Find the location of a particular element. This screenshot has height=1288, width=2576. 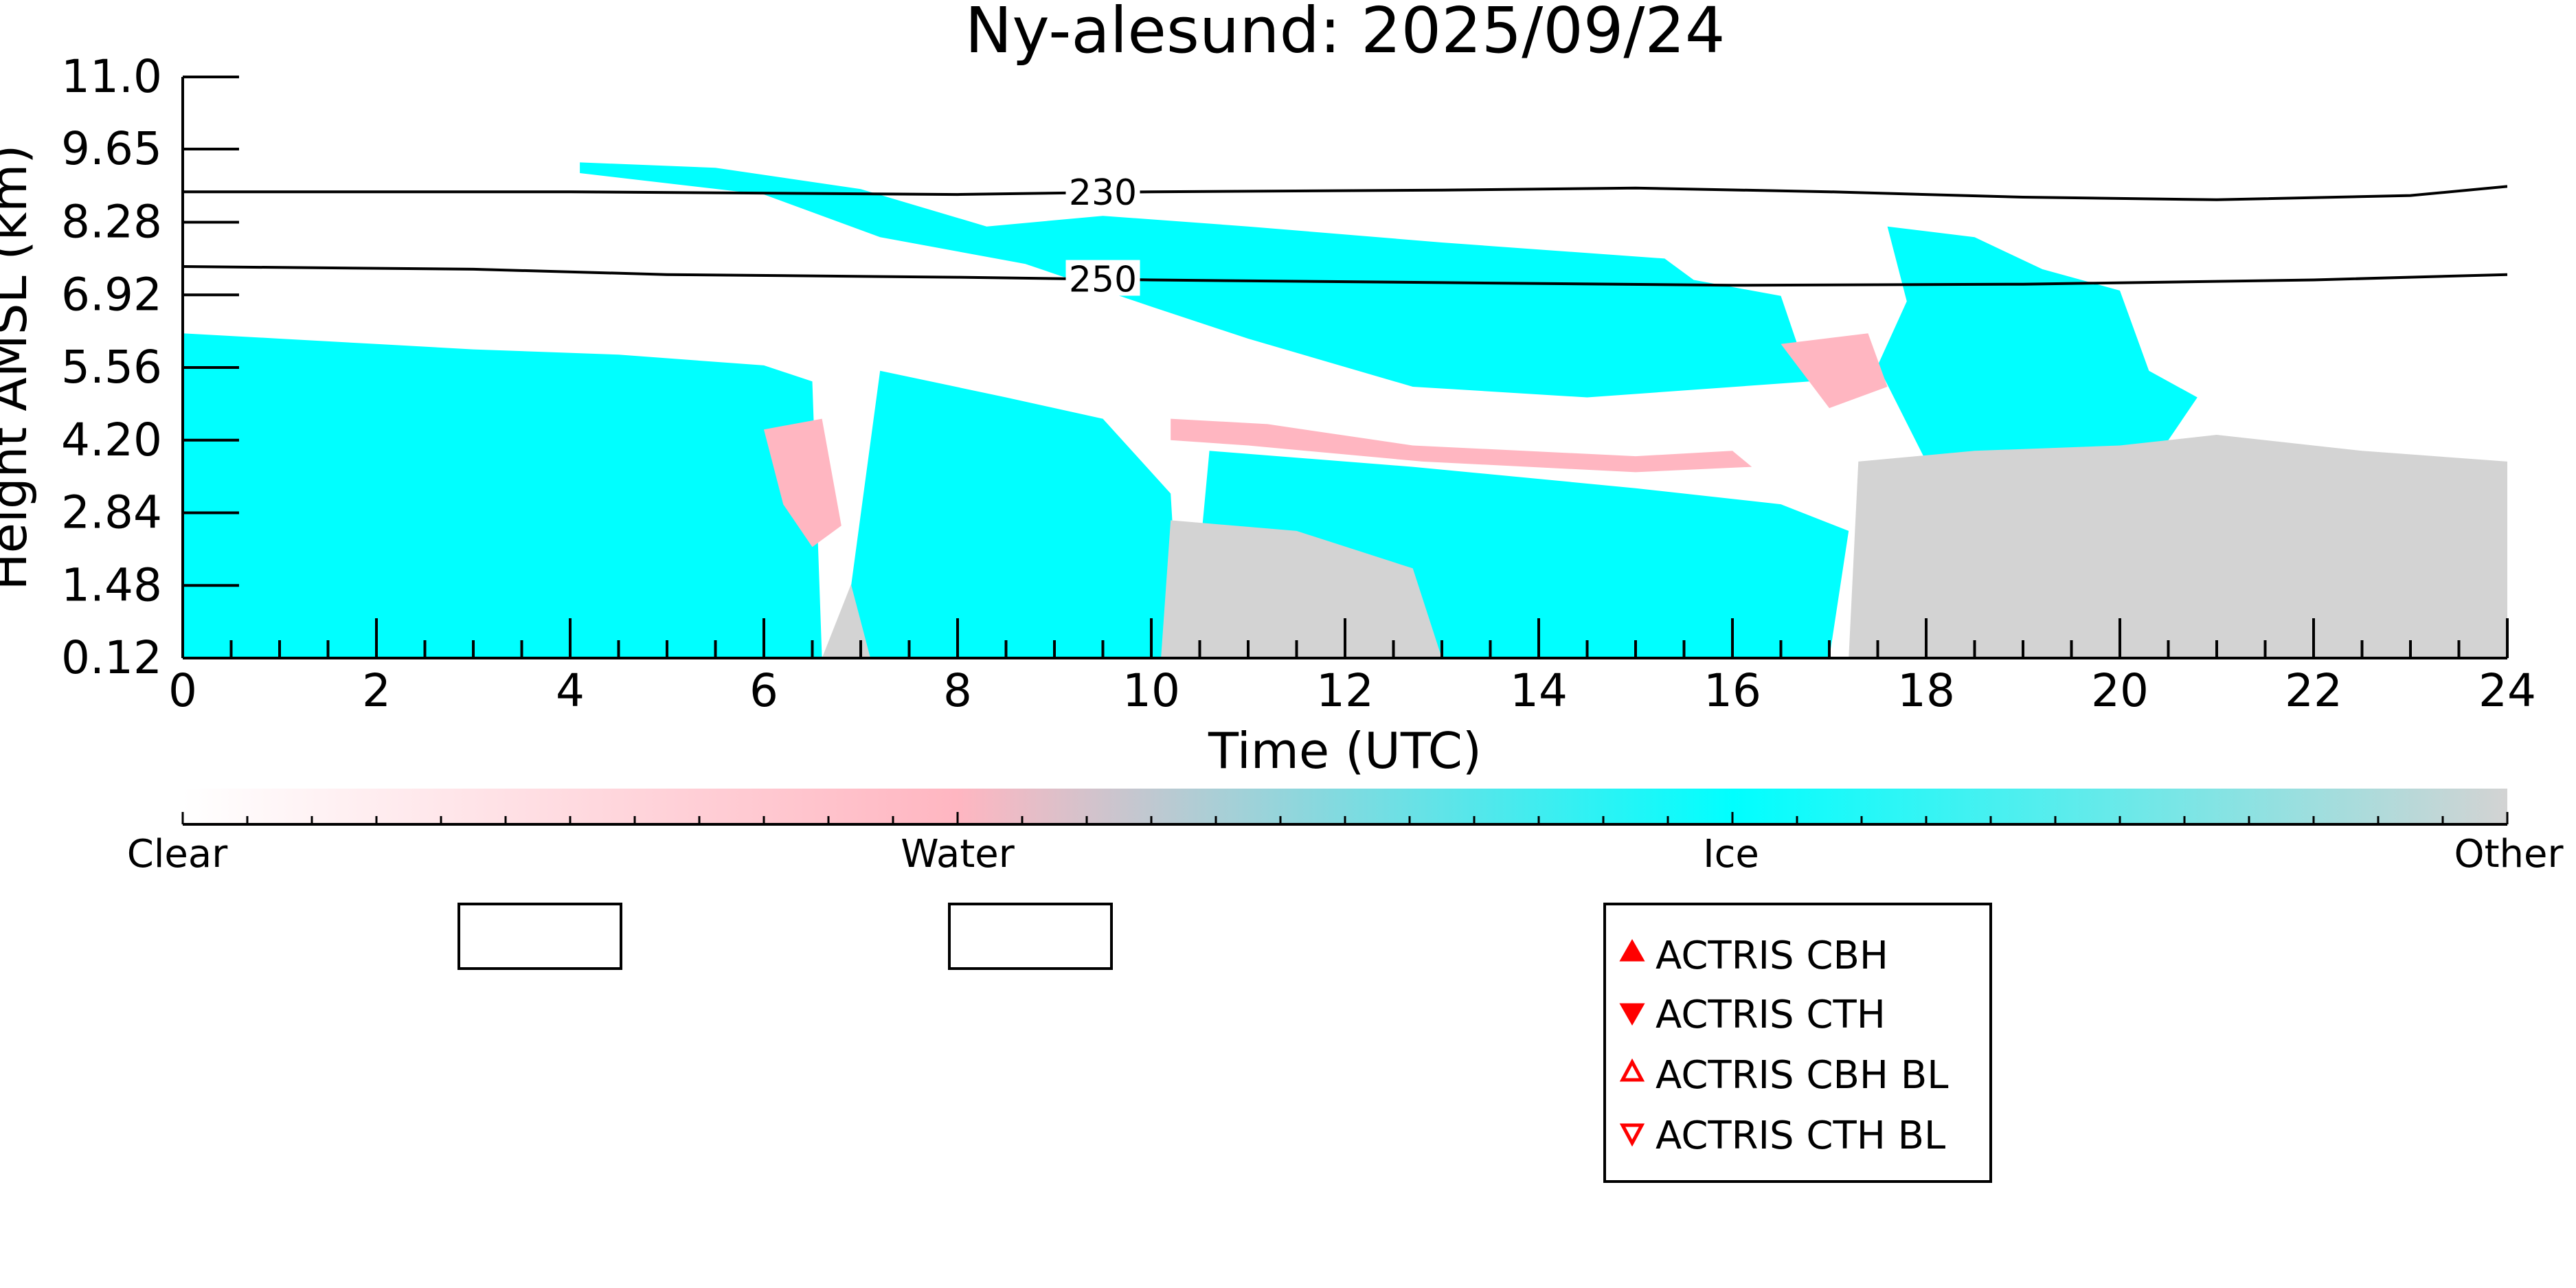

legend-label-cth-bl: ACTRIS CTH BL is located at coordinates (1800, 1136).